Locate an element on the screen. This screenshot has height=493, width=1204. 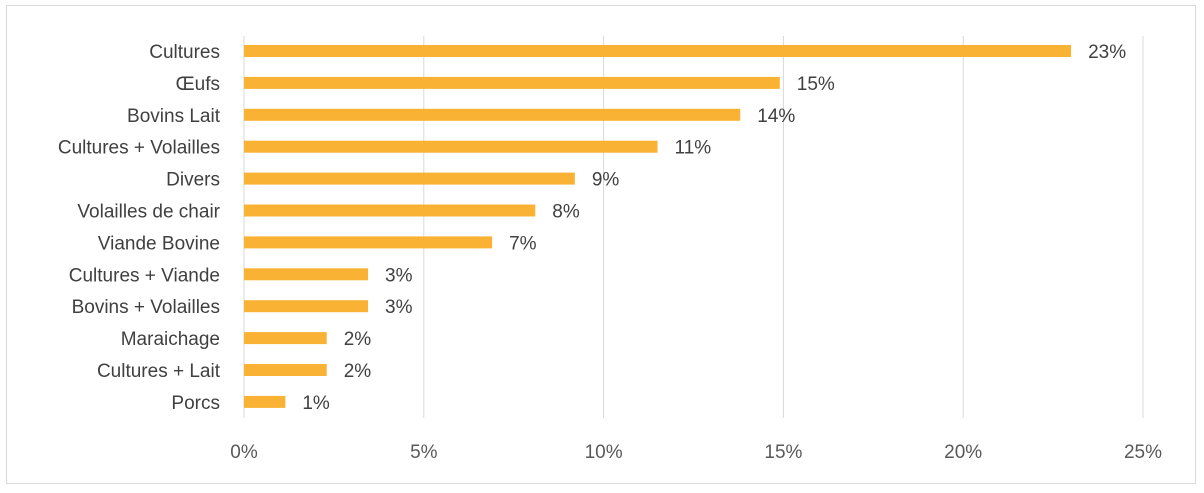
x-tick-label: 0% is located at coordinates (244, 452).